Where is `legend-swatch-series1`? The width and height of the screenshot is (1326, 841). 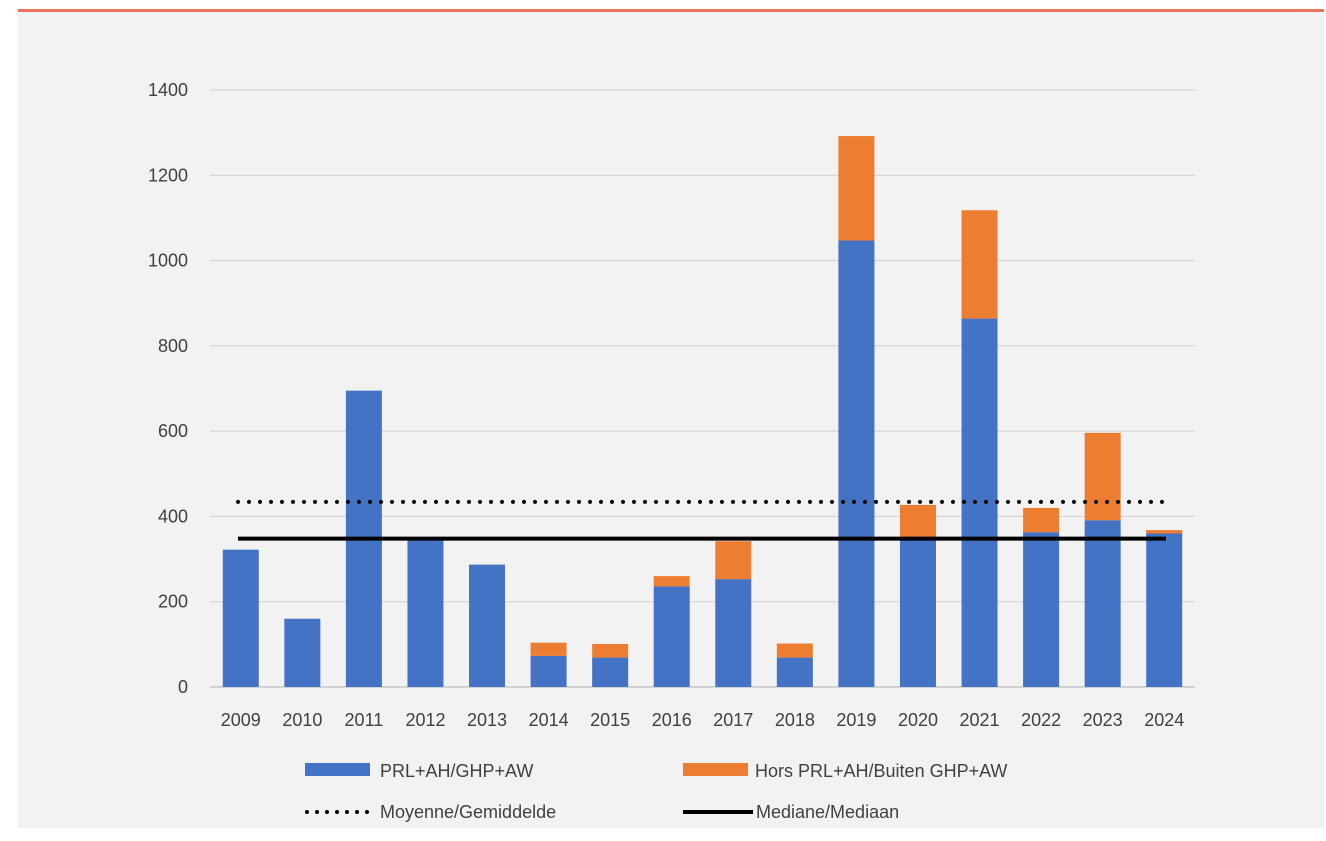 legend-swatch-series1 is located at coordinates (337, 769).